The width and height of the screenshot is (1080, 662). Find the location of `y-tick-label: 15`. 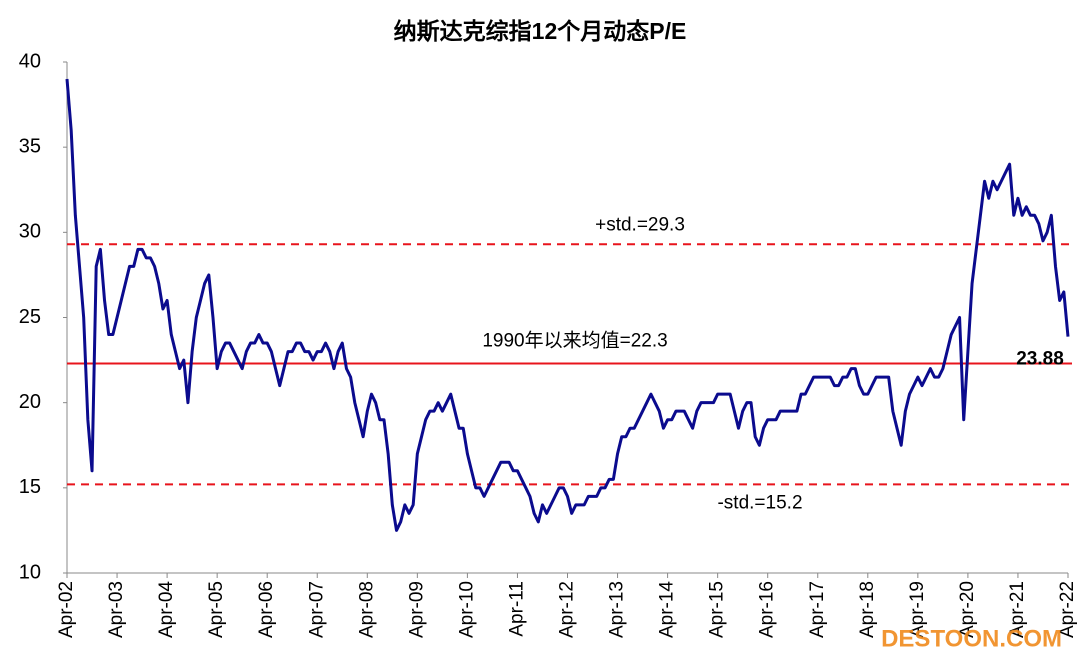

y-tick-label: 15 is located at coordinates (30, 487).